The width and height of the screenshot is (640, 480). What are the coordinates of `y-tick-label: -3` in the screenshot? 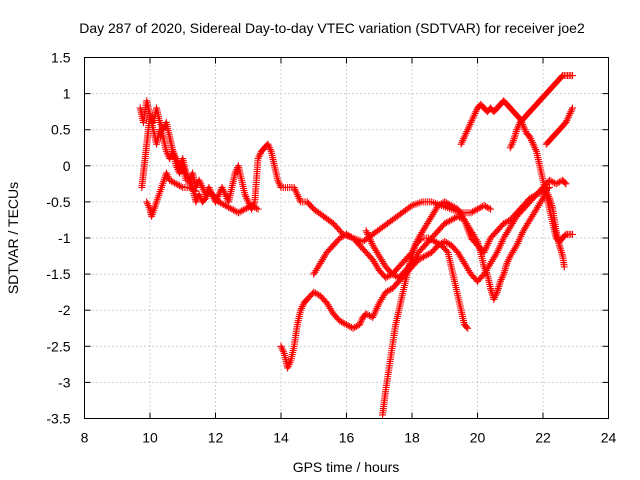 It's located at (64, 382).